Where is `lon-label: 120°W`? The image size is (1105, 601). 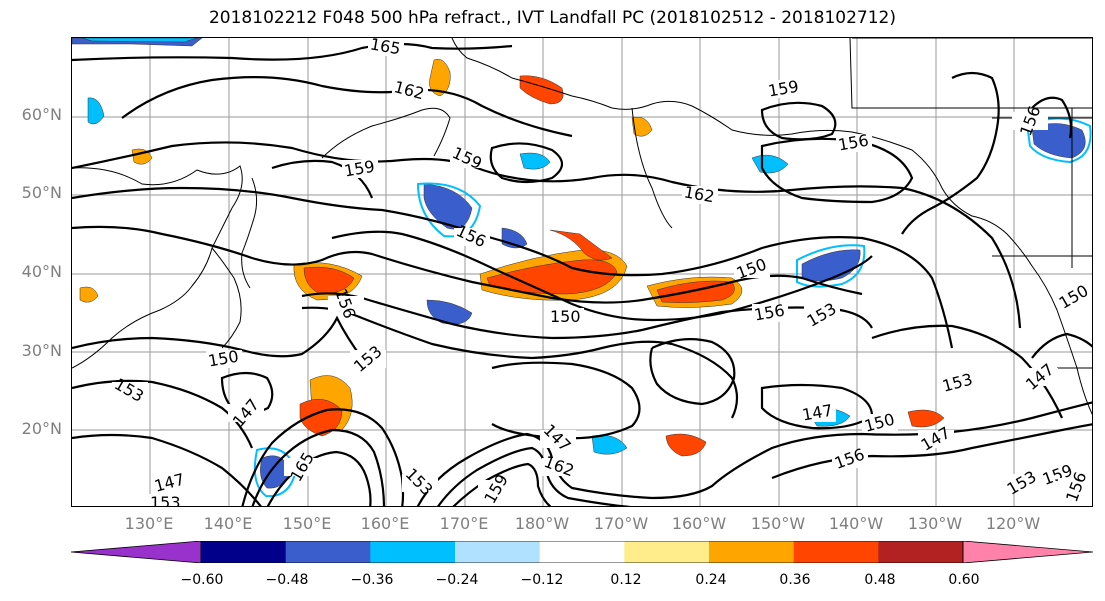 lon-label: 120°W is located at coordinates (1013, 523).